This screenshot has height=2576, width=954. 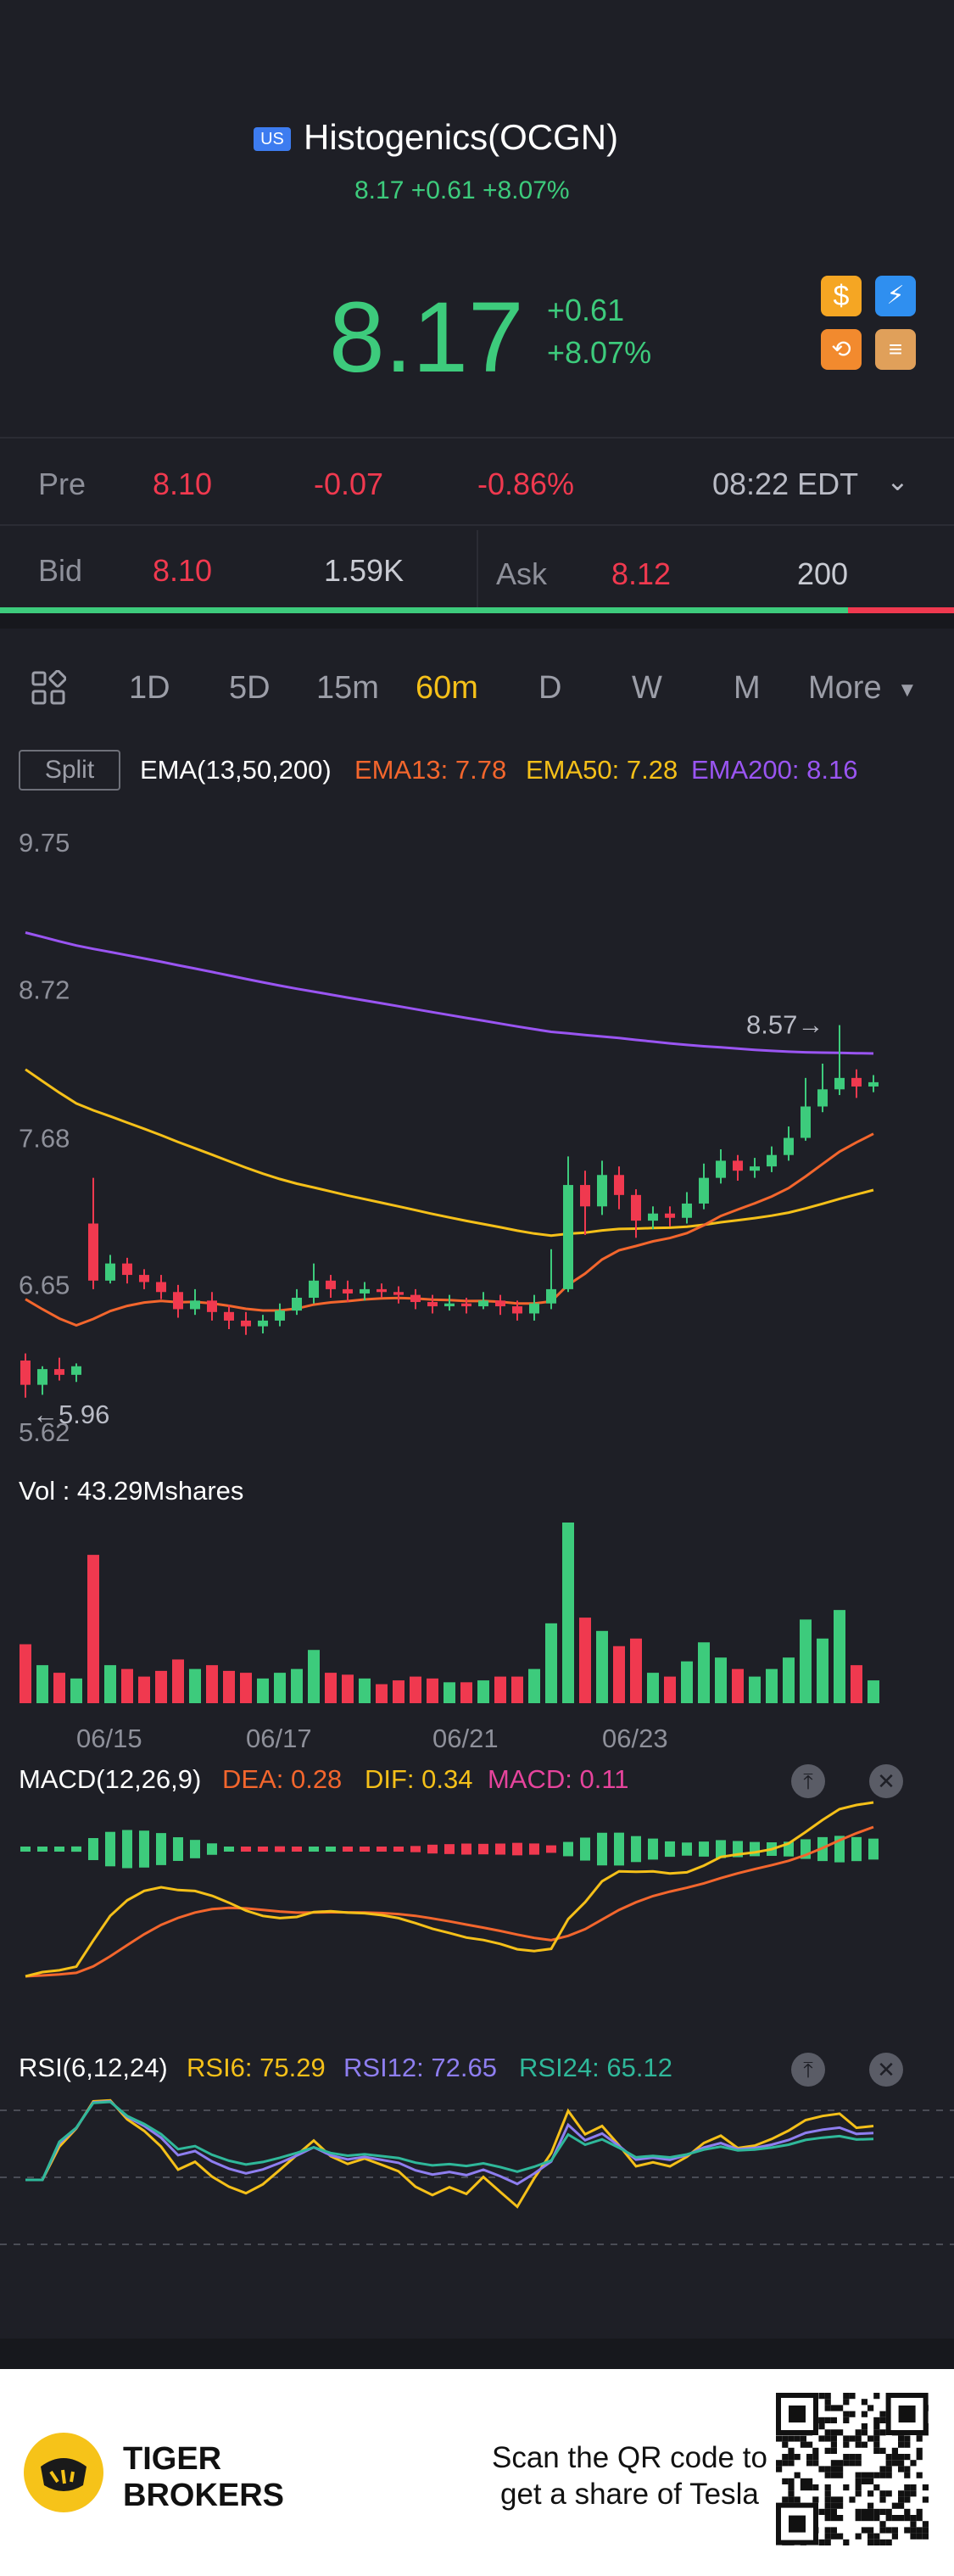 What do you see at coordinates (845, 688) in the screenshot?
I see `tab-more: More` at bounding box center [845, 688].